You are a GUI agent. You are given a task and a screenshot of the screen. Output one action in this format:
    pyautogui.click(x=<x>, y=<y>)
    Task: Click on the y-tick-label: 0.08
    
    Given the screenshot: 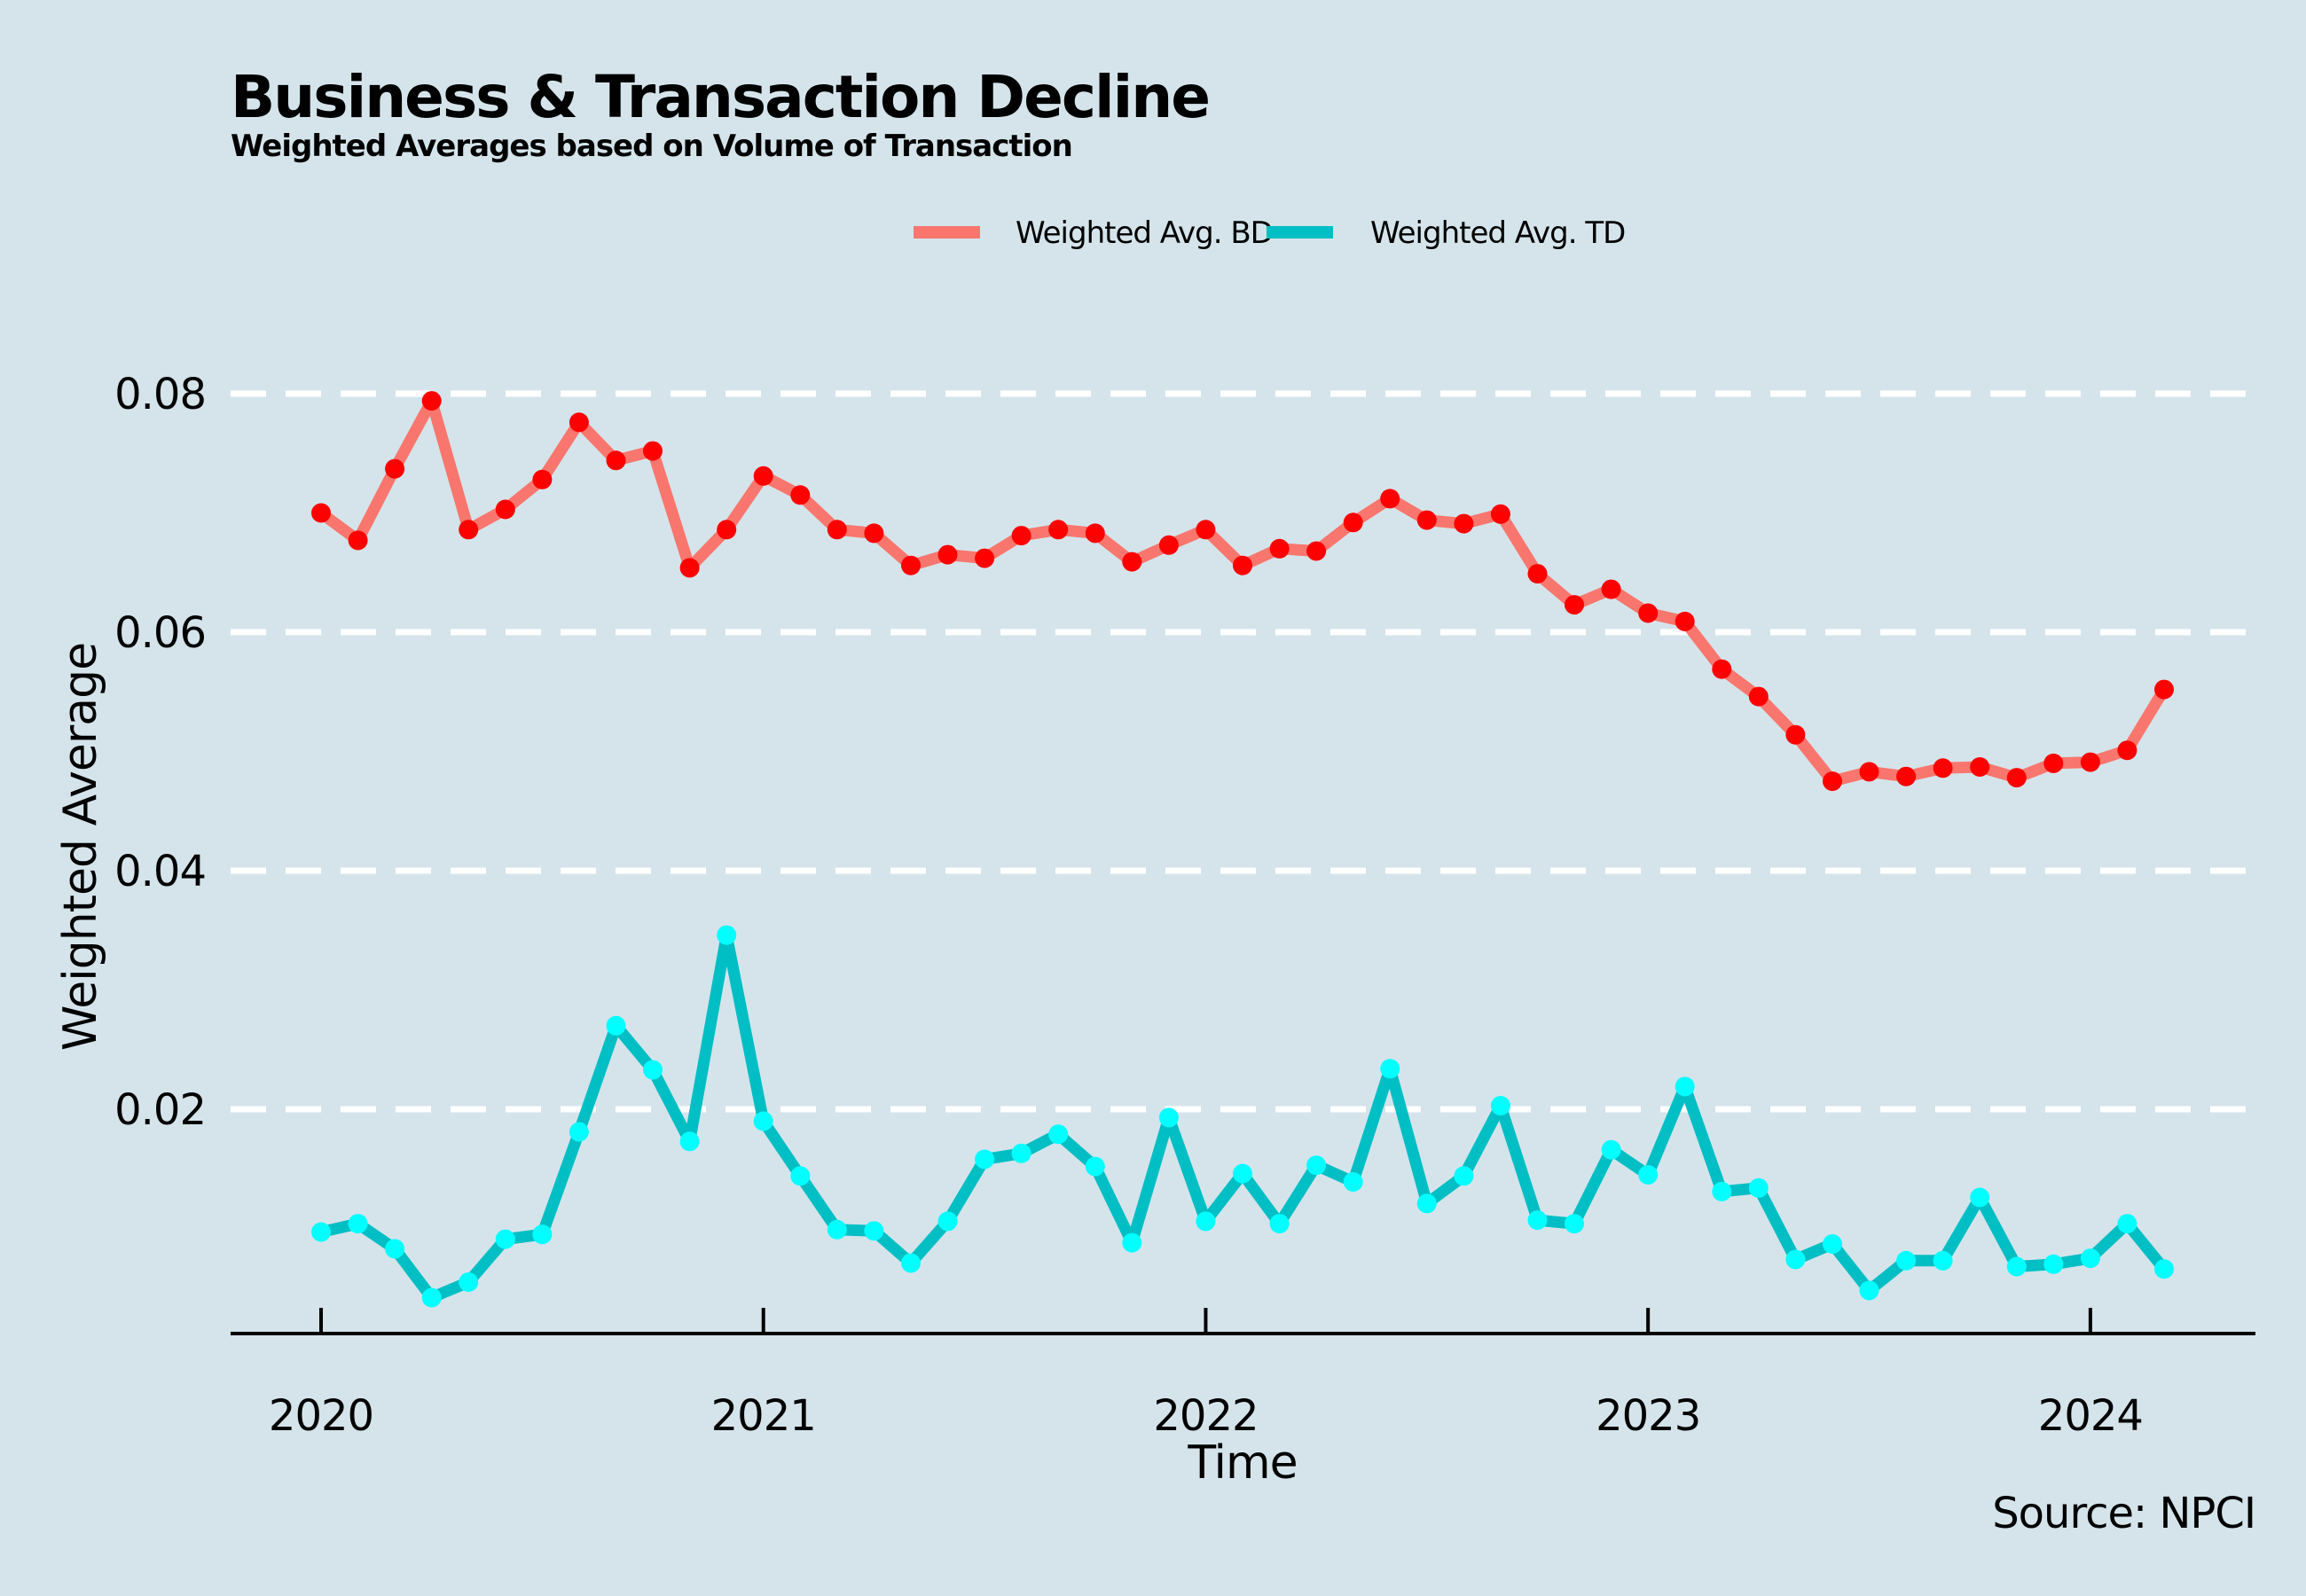 What is the action you would take?
    pyautogui.click(x=160, y=395)
    